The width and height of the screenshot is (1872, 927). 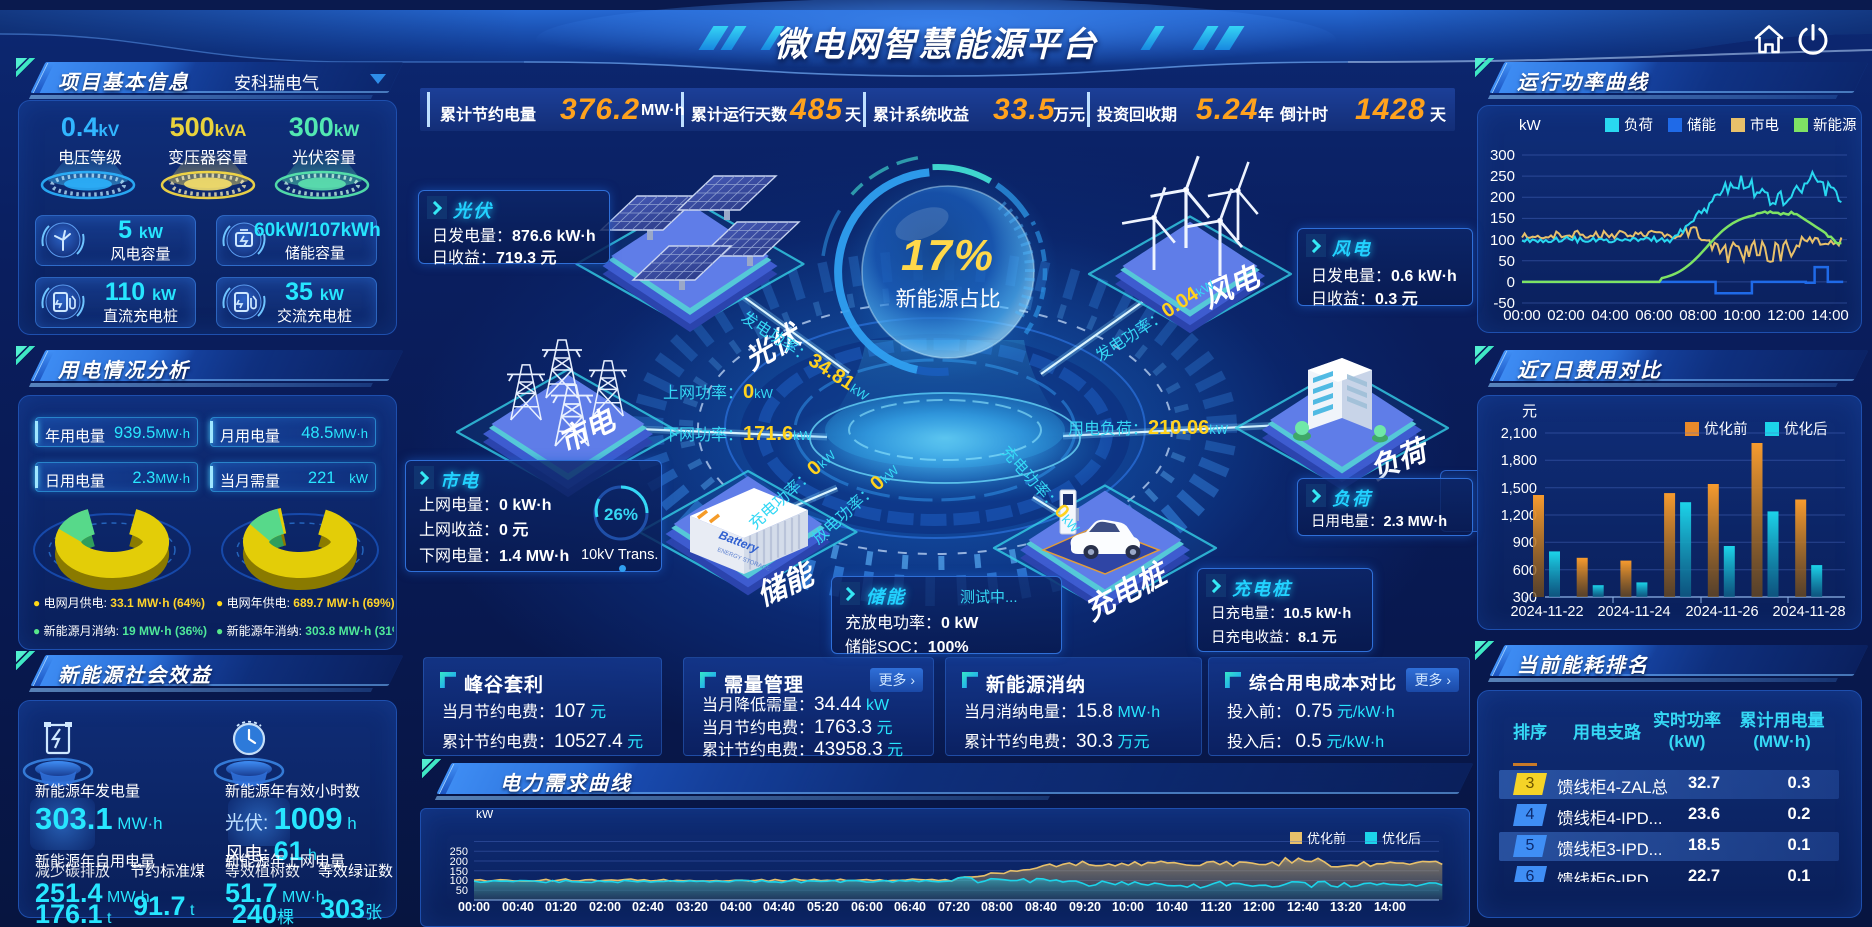 What do you see at coordinates (910, 907) in the screenshot?
I see `svg-text: 06:40` at bounding box center [910, 907].